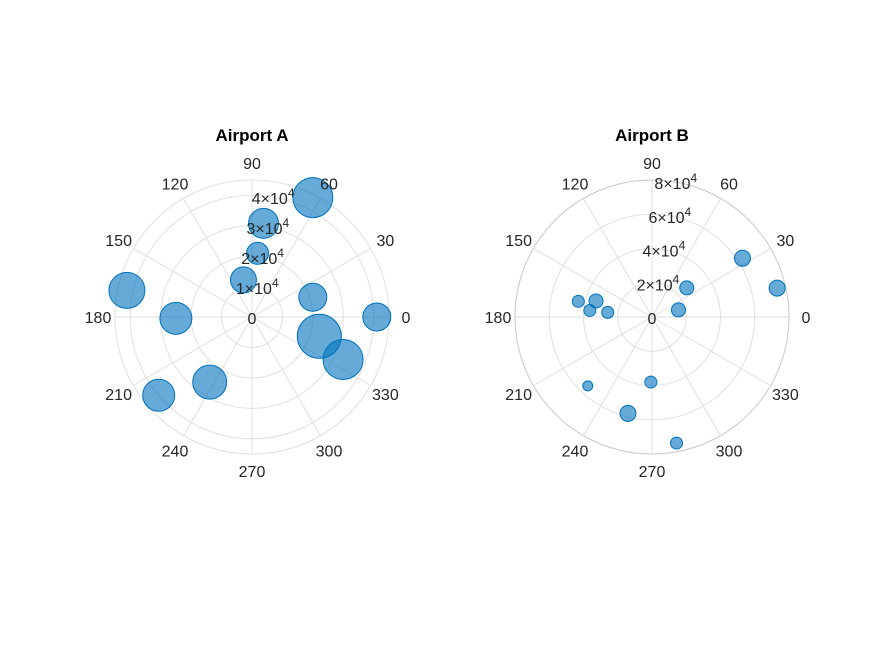 Image resolution: width=875 pixels, height=656 pixels. Describe the element at coordinates (251, 135) in the screenshot. I see `chart-title-airport-a: Airport A` at that location.